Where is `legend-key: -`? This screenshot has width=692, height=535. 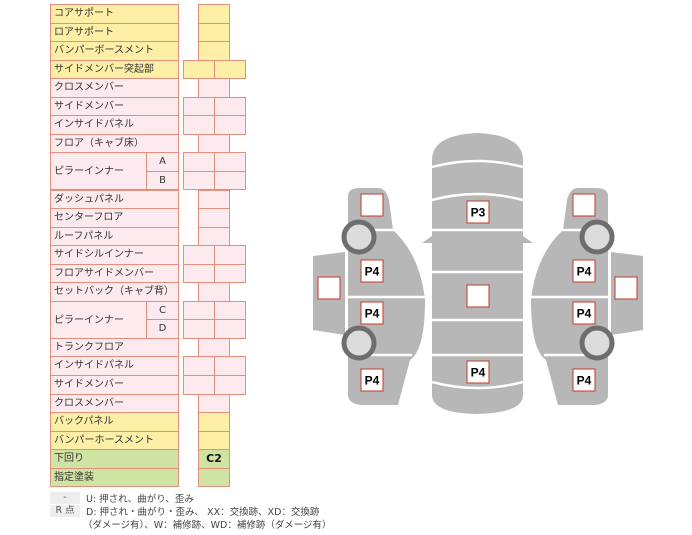 legend-key: - is located at coordinates (65, 498).